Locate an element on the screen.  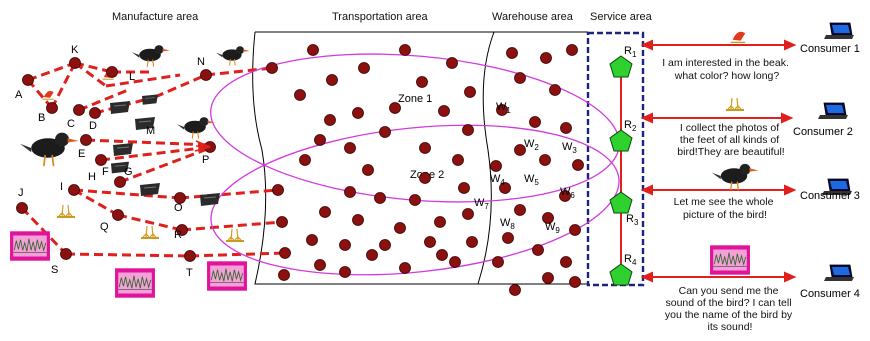
node-g is located at coordinates (120, 182).